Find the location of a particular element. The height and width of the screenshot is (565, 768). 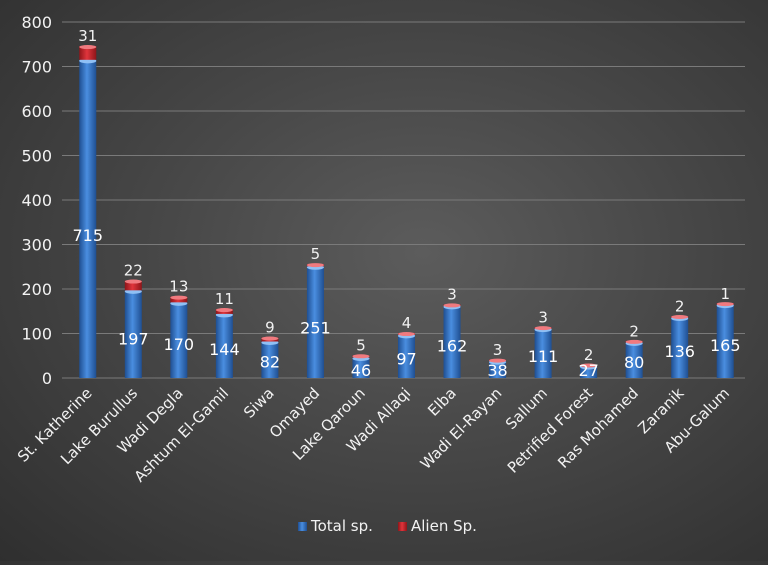

data-label-total: 82 is located at coordinates (270, 362).